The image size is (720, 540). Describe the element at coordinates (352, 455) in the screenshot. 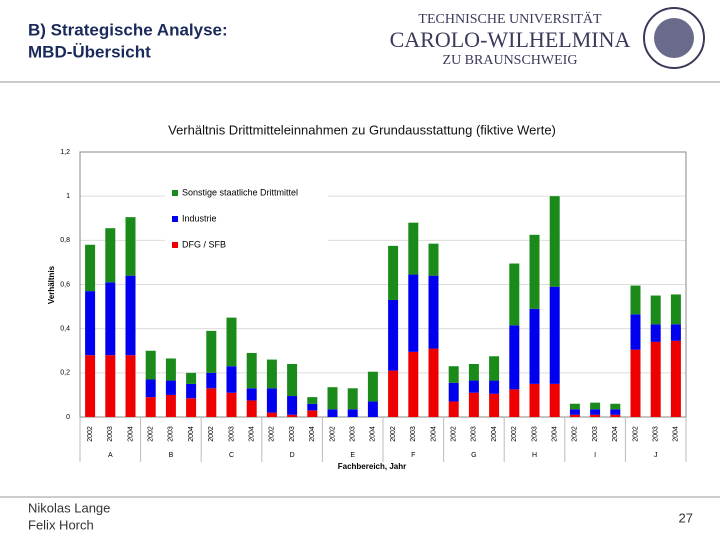

I see `group-label: E` at that location.